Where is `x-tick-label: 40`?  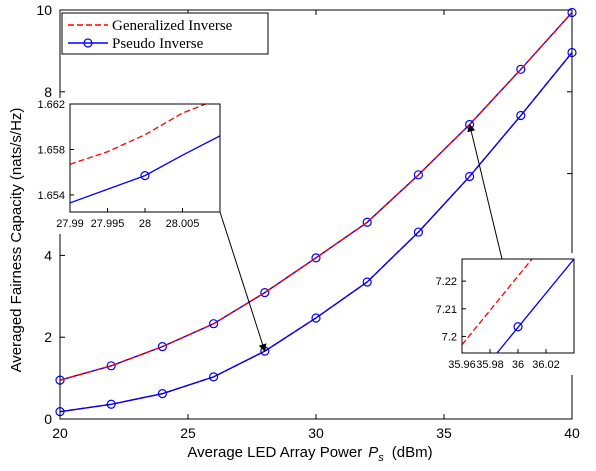 x-tick-label: 40 is located at coordinates (572, 433).